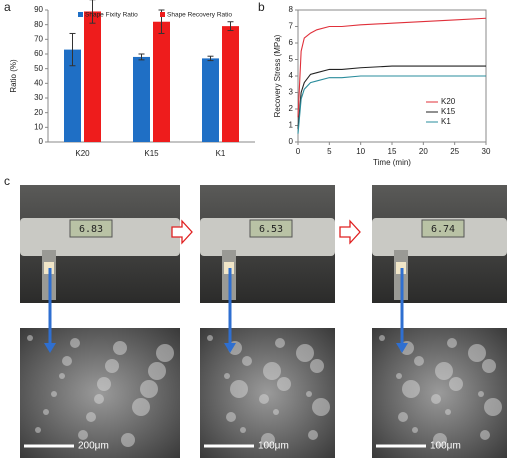  Describe the element at coordinates (423, 151) in the screenshot. I see `x-tick-label: 20` at that location.